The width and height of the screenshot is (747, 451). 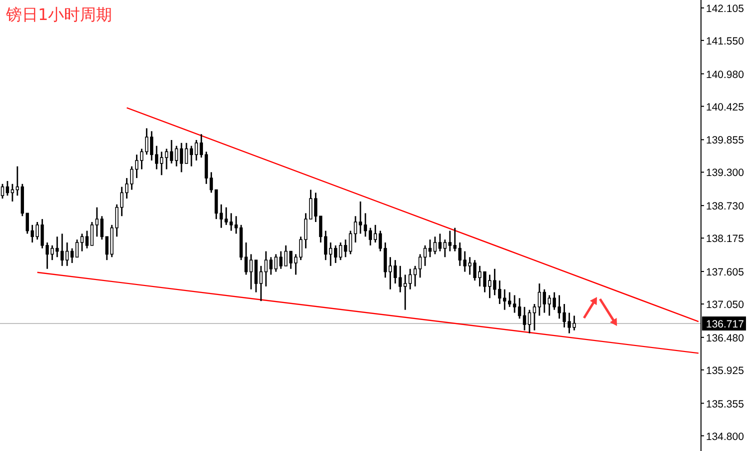 What do you see at coordinates (725, 173) in the screenshot?
I see `y-tick-label: 139.300` at bounding box center [725, 173].